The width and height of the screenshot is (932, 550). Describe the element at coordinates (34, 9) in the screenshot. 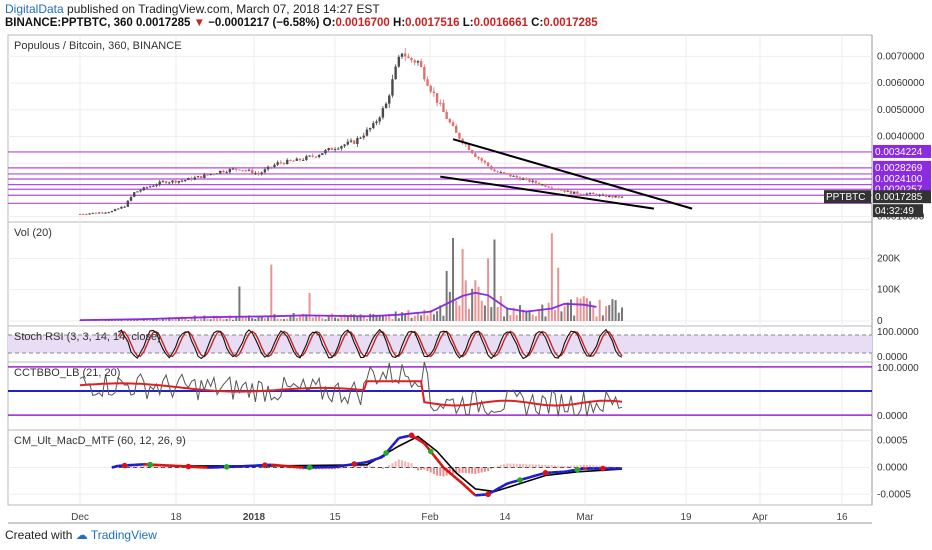

I see `author-name: DigitalData` at that location.